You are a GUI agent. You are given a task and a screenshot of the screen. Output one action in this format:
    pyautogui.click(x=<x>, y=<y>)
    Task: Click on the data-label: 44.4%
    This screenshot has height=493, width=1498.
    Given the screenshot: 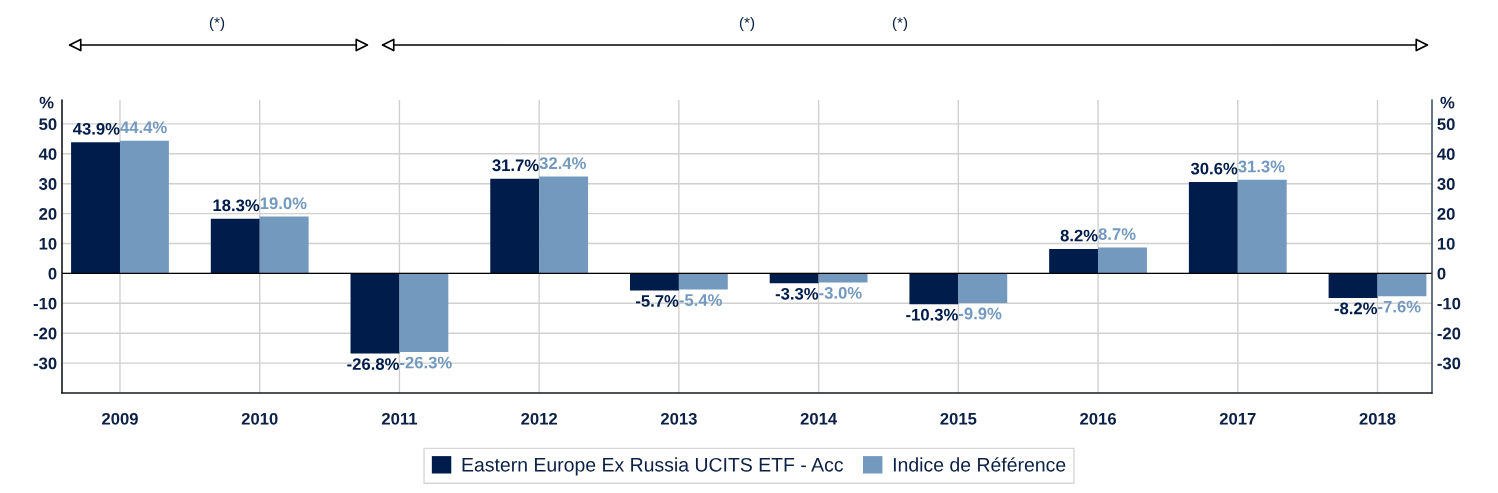 What is the action you would take?
    pyautogui.click(x=143, y=127)
    